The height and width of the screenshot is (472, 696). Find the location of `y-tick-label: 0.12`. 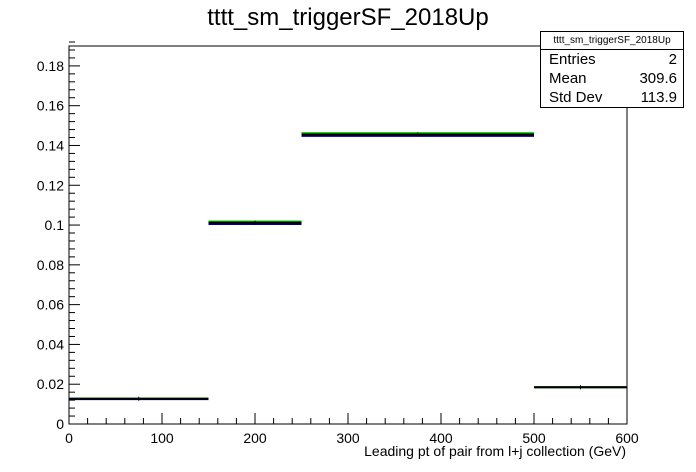

y-tick-label: 0.12 is located at coordinates (50, 185).